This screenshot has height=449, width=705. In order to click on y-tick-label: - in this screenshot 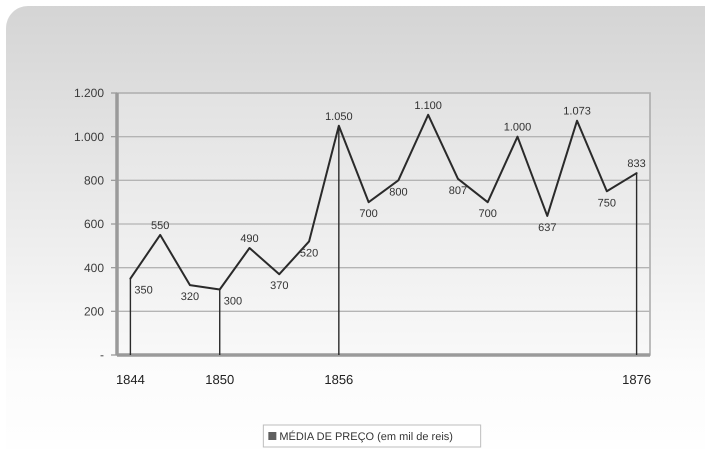, I will do `click(102, 355)`.